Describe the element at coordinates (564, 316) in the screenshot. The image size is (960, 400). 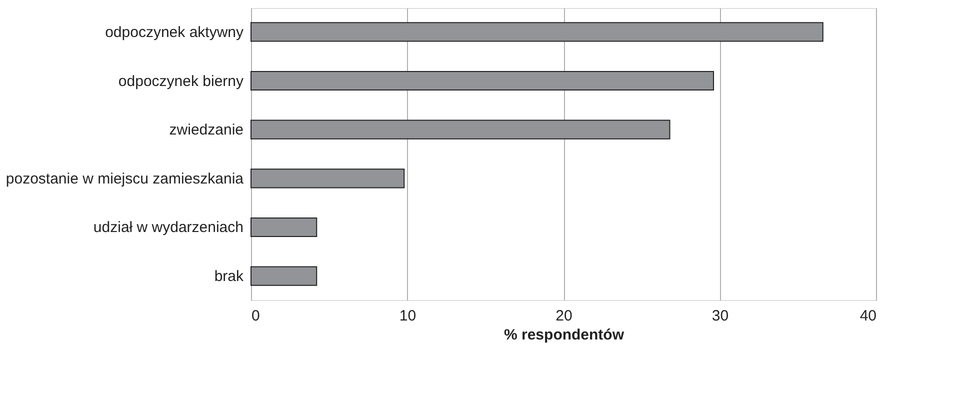
I see `x-tick-label: 20` at that location.